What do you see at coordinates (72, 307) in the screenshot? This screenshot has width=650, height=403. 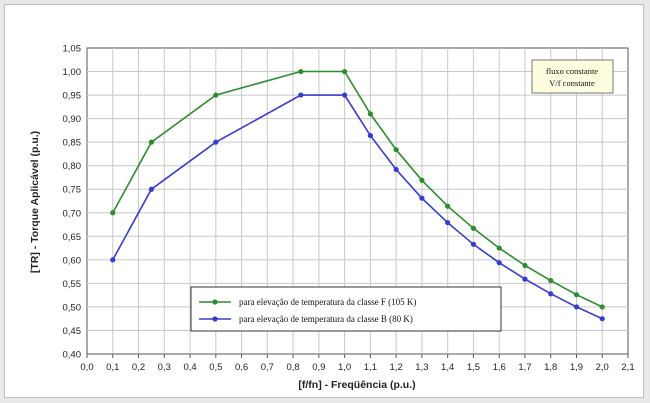 I see `y-tick-label: 0,50` at bounding box center [72, 307].